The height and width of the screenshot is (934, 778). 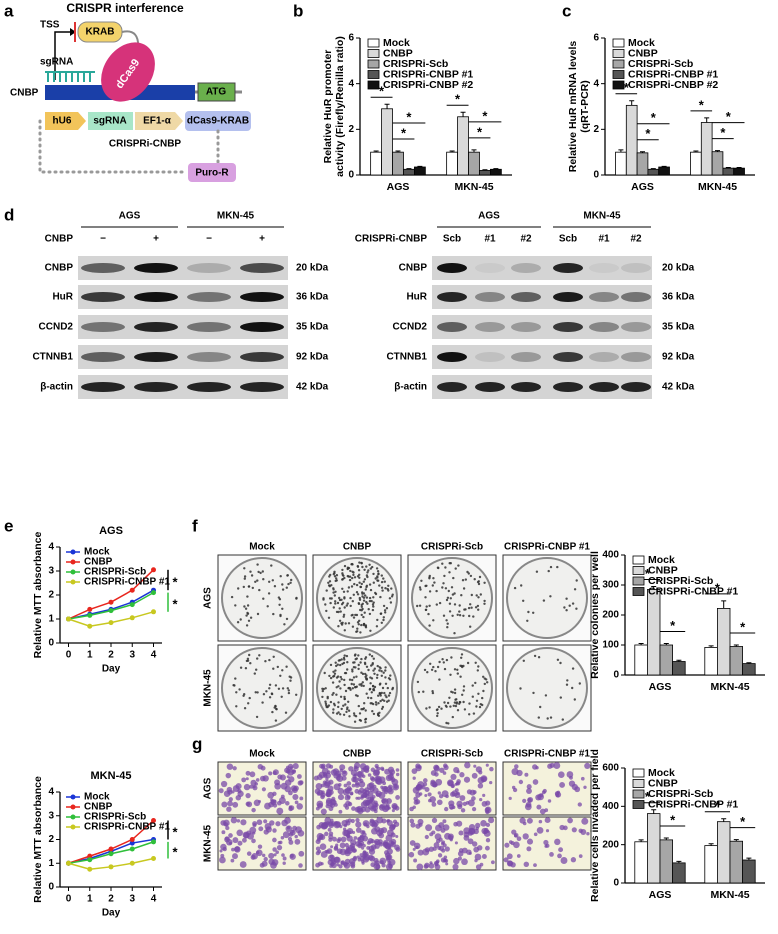 What do you see at coordinates (678, 387) in the screenshot?
I see `size-label: 42 kDa` at bounding box center [678, 387].